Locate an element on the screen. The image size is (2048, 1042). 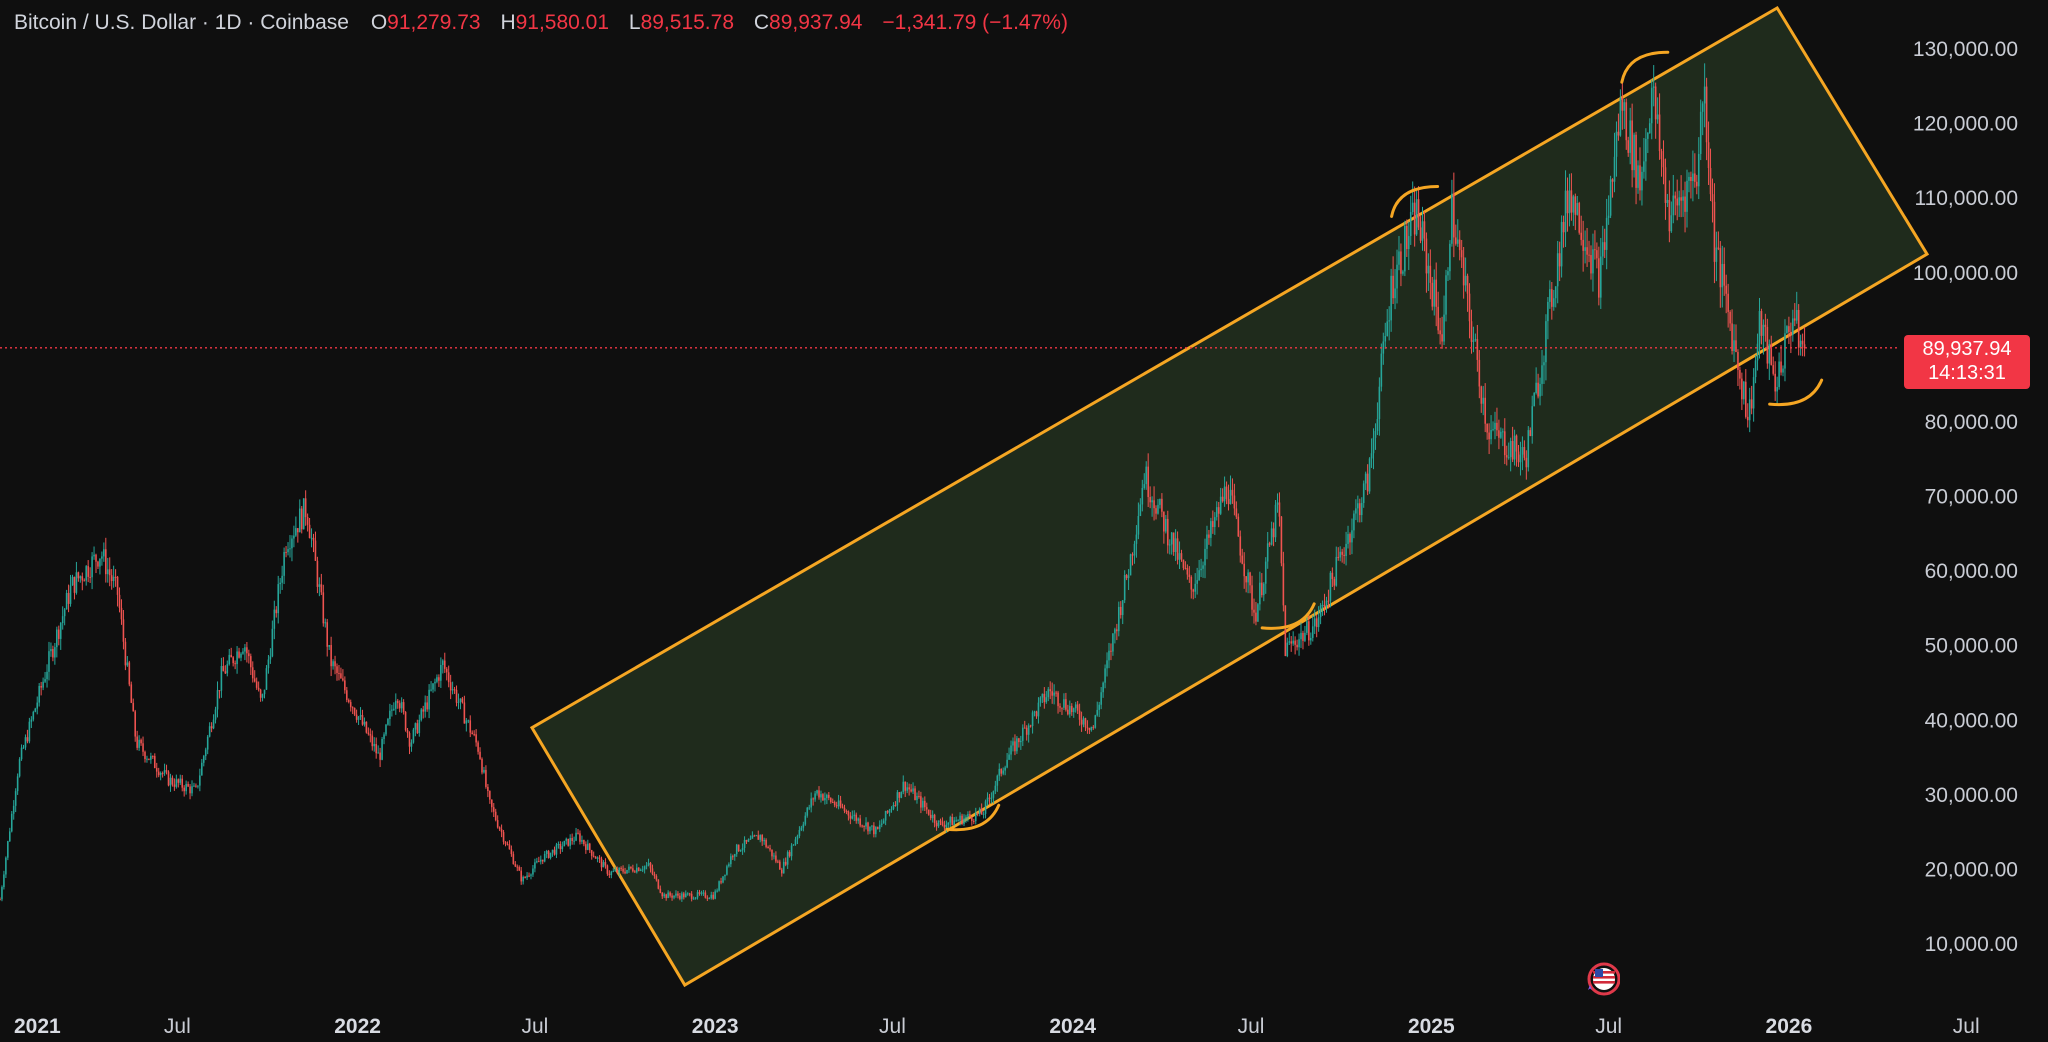
us-event-flag-icon is located at coordinates (1602, 979).